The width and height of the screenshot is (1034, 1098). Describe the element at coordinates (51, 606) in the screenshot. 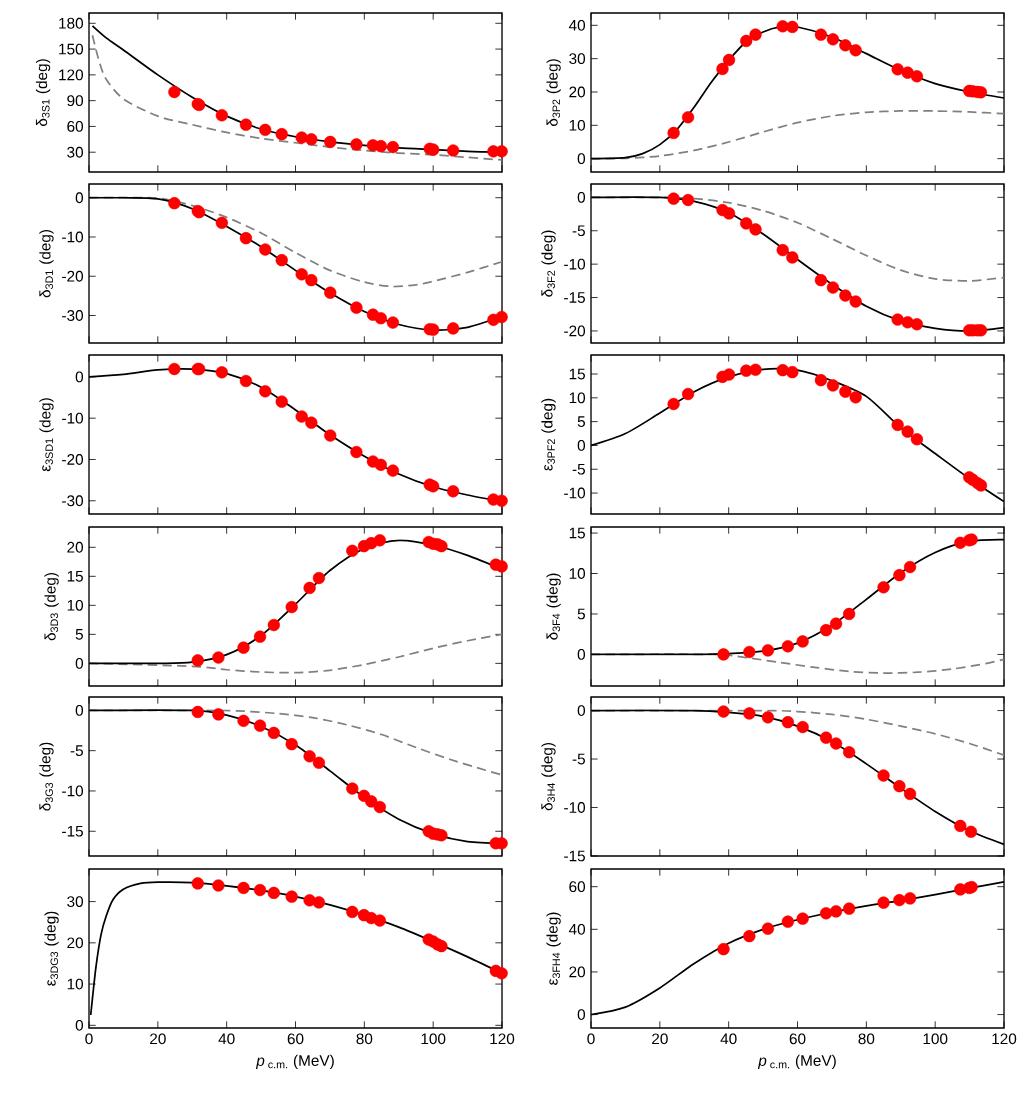

I see `y-axis-title: δ$_{3D3}$ (deg)` at that location.